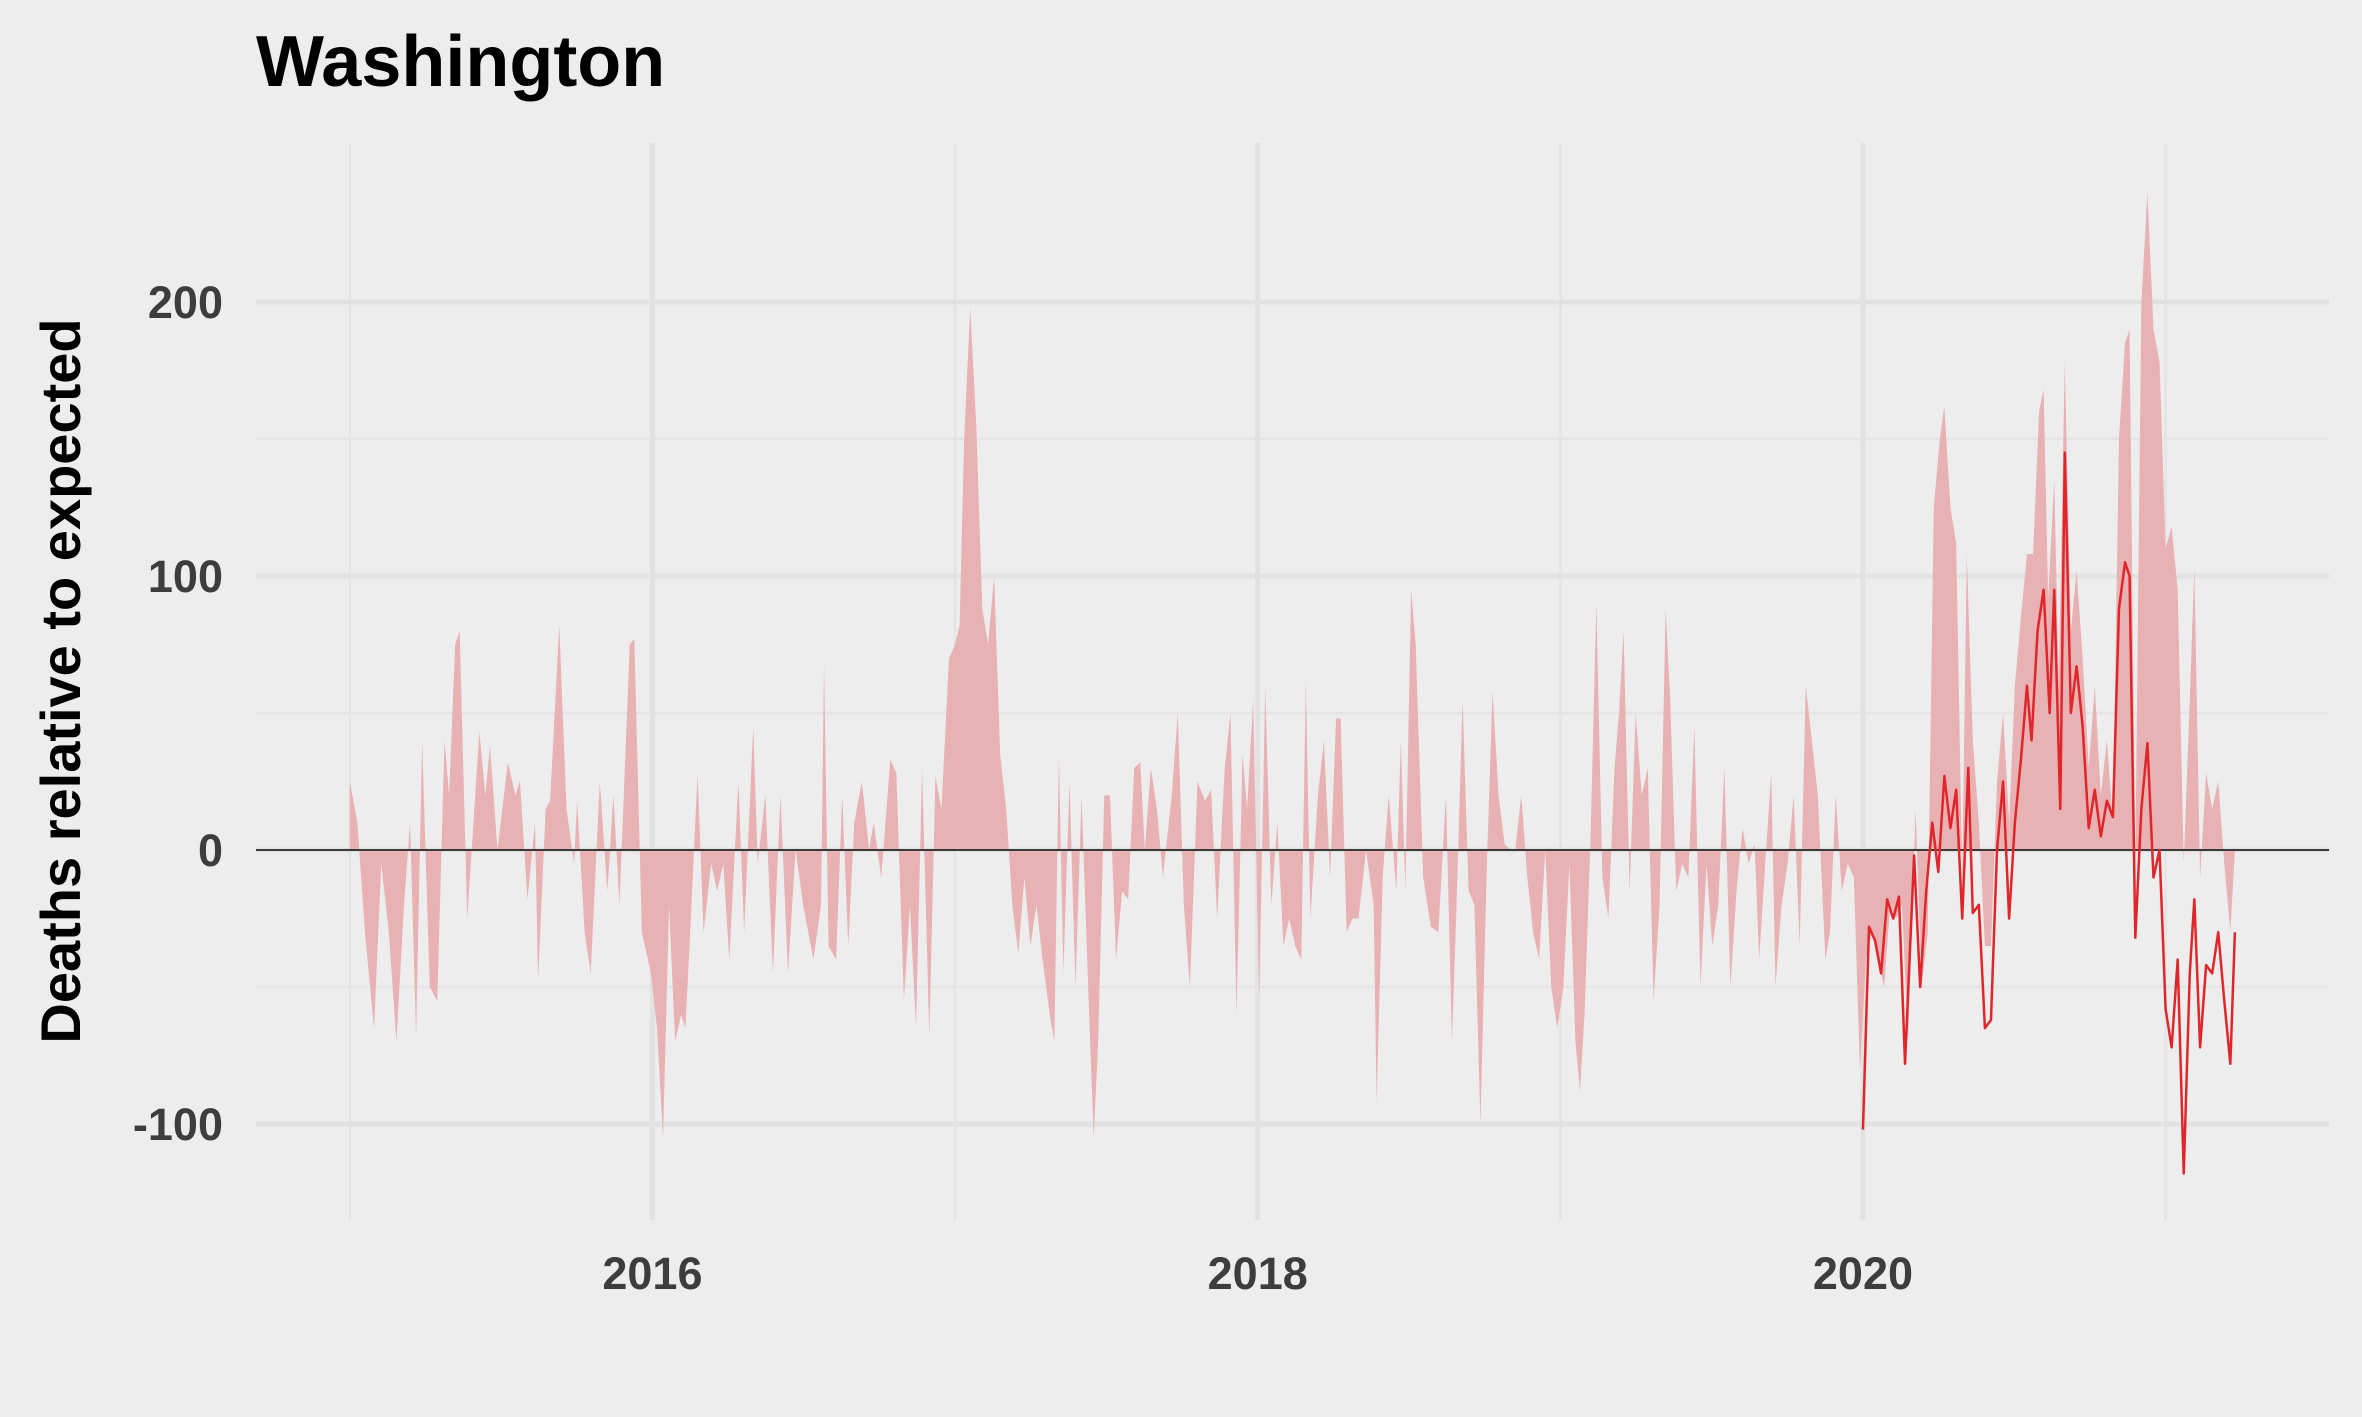  What do you see at coordinates (2049, 813) in the screenshot?
I see `line` at bounding box center [2049, 813].